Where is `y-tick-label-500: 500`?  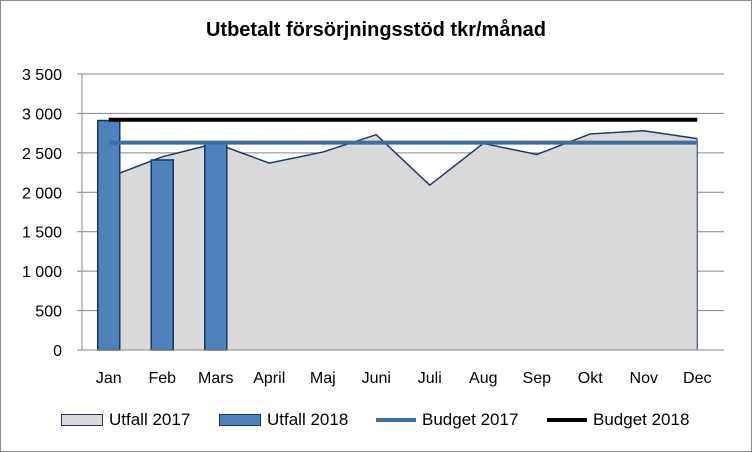
y-tick-label-500: 500 is located at coordinates (48, 312).